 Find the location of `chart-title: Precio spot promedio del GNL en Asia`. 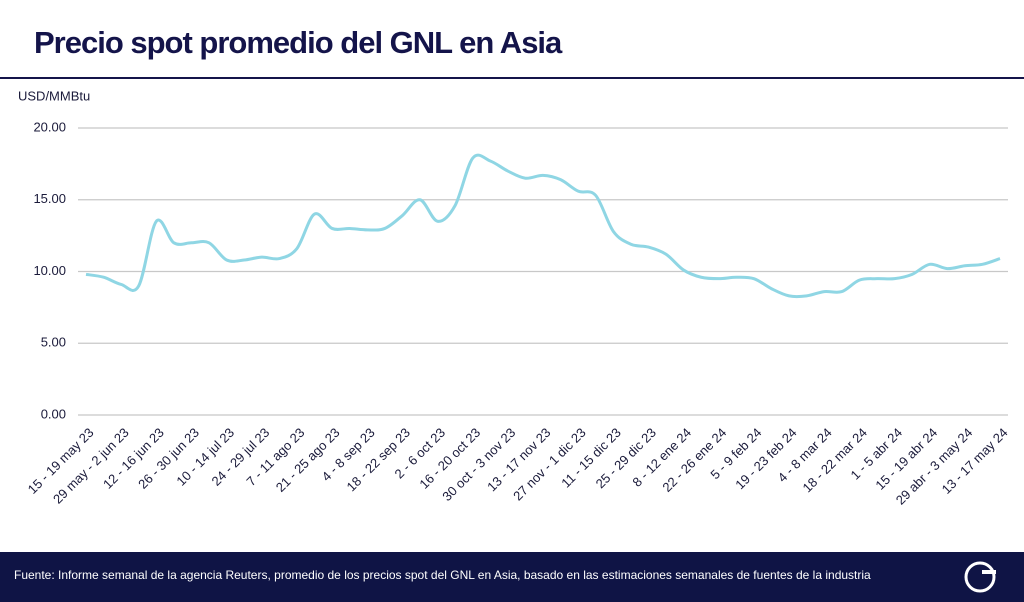

chart-title: Precio spot promedio del GNL en Asia is located at coordinates (298, 42).